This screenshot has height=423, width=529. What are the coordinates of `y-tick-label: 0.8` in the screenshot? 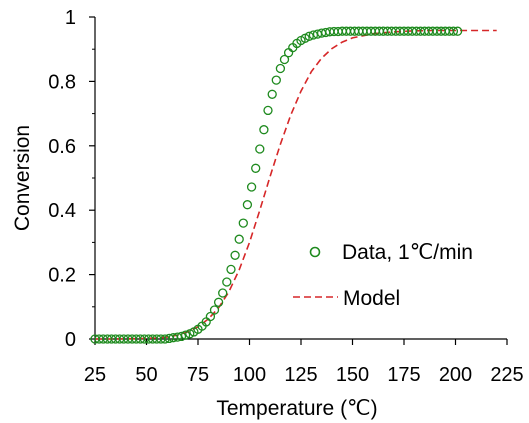 It's located at (62, 82).